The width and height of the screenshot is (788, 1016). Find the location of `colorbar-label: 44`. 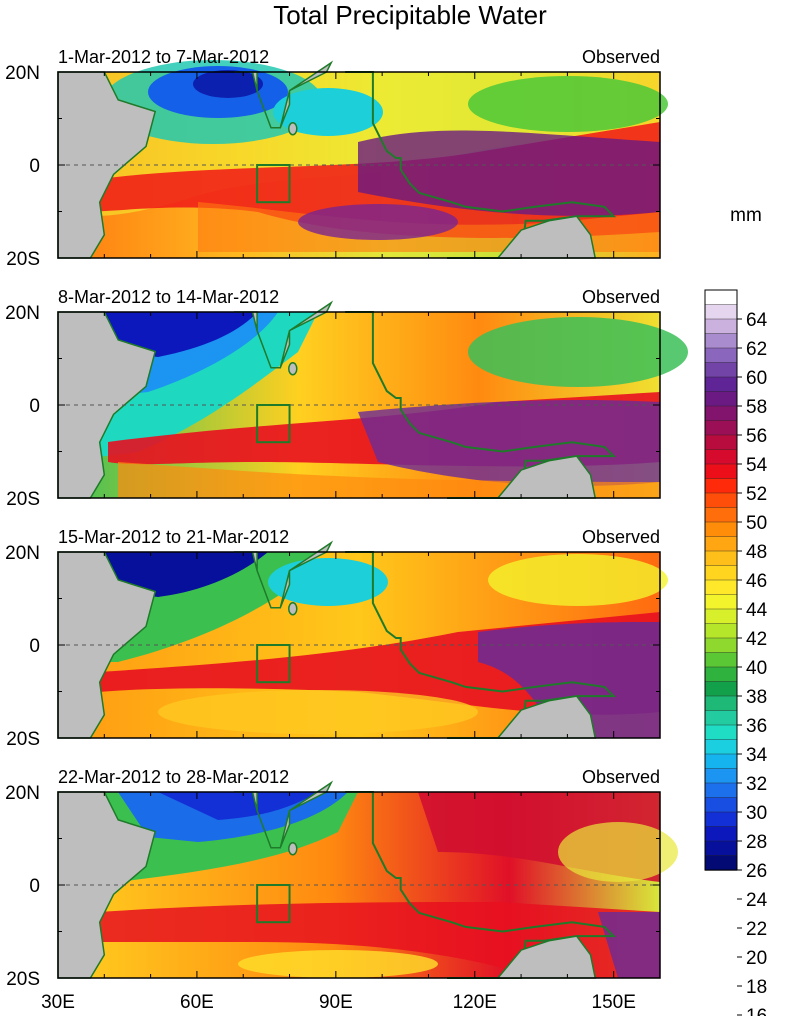

colorbar-label: 44 is located at coordinates (757, 610).